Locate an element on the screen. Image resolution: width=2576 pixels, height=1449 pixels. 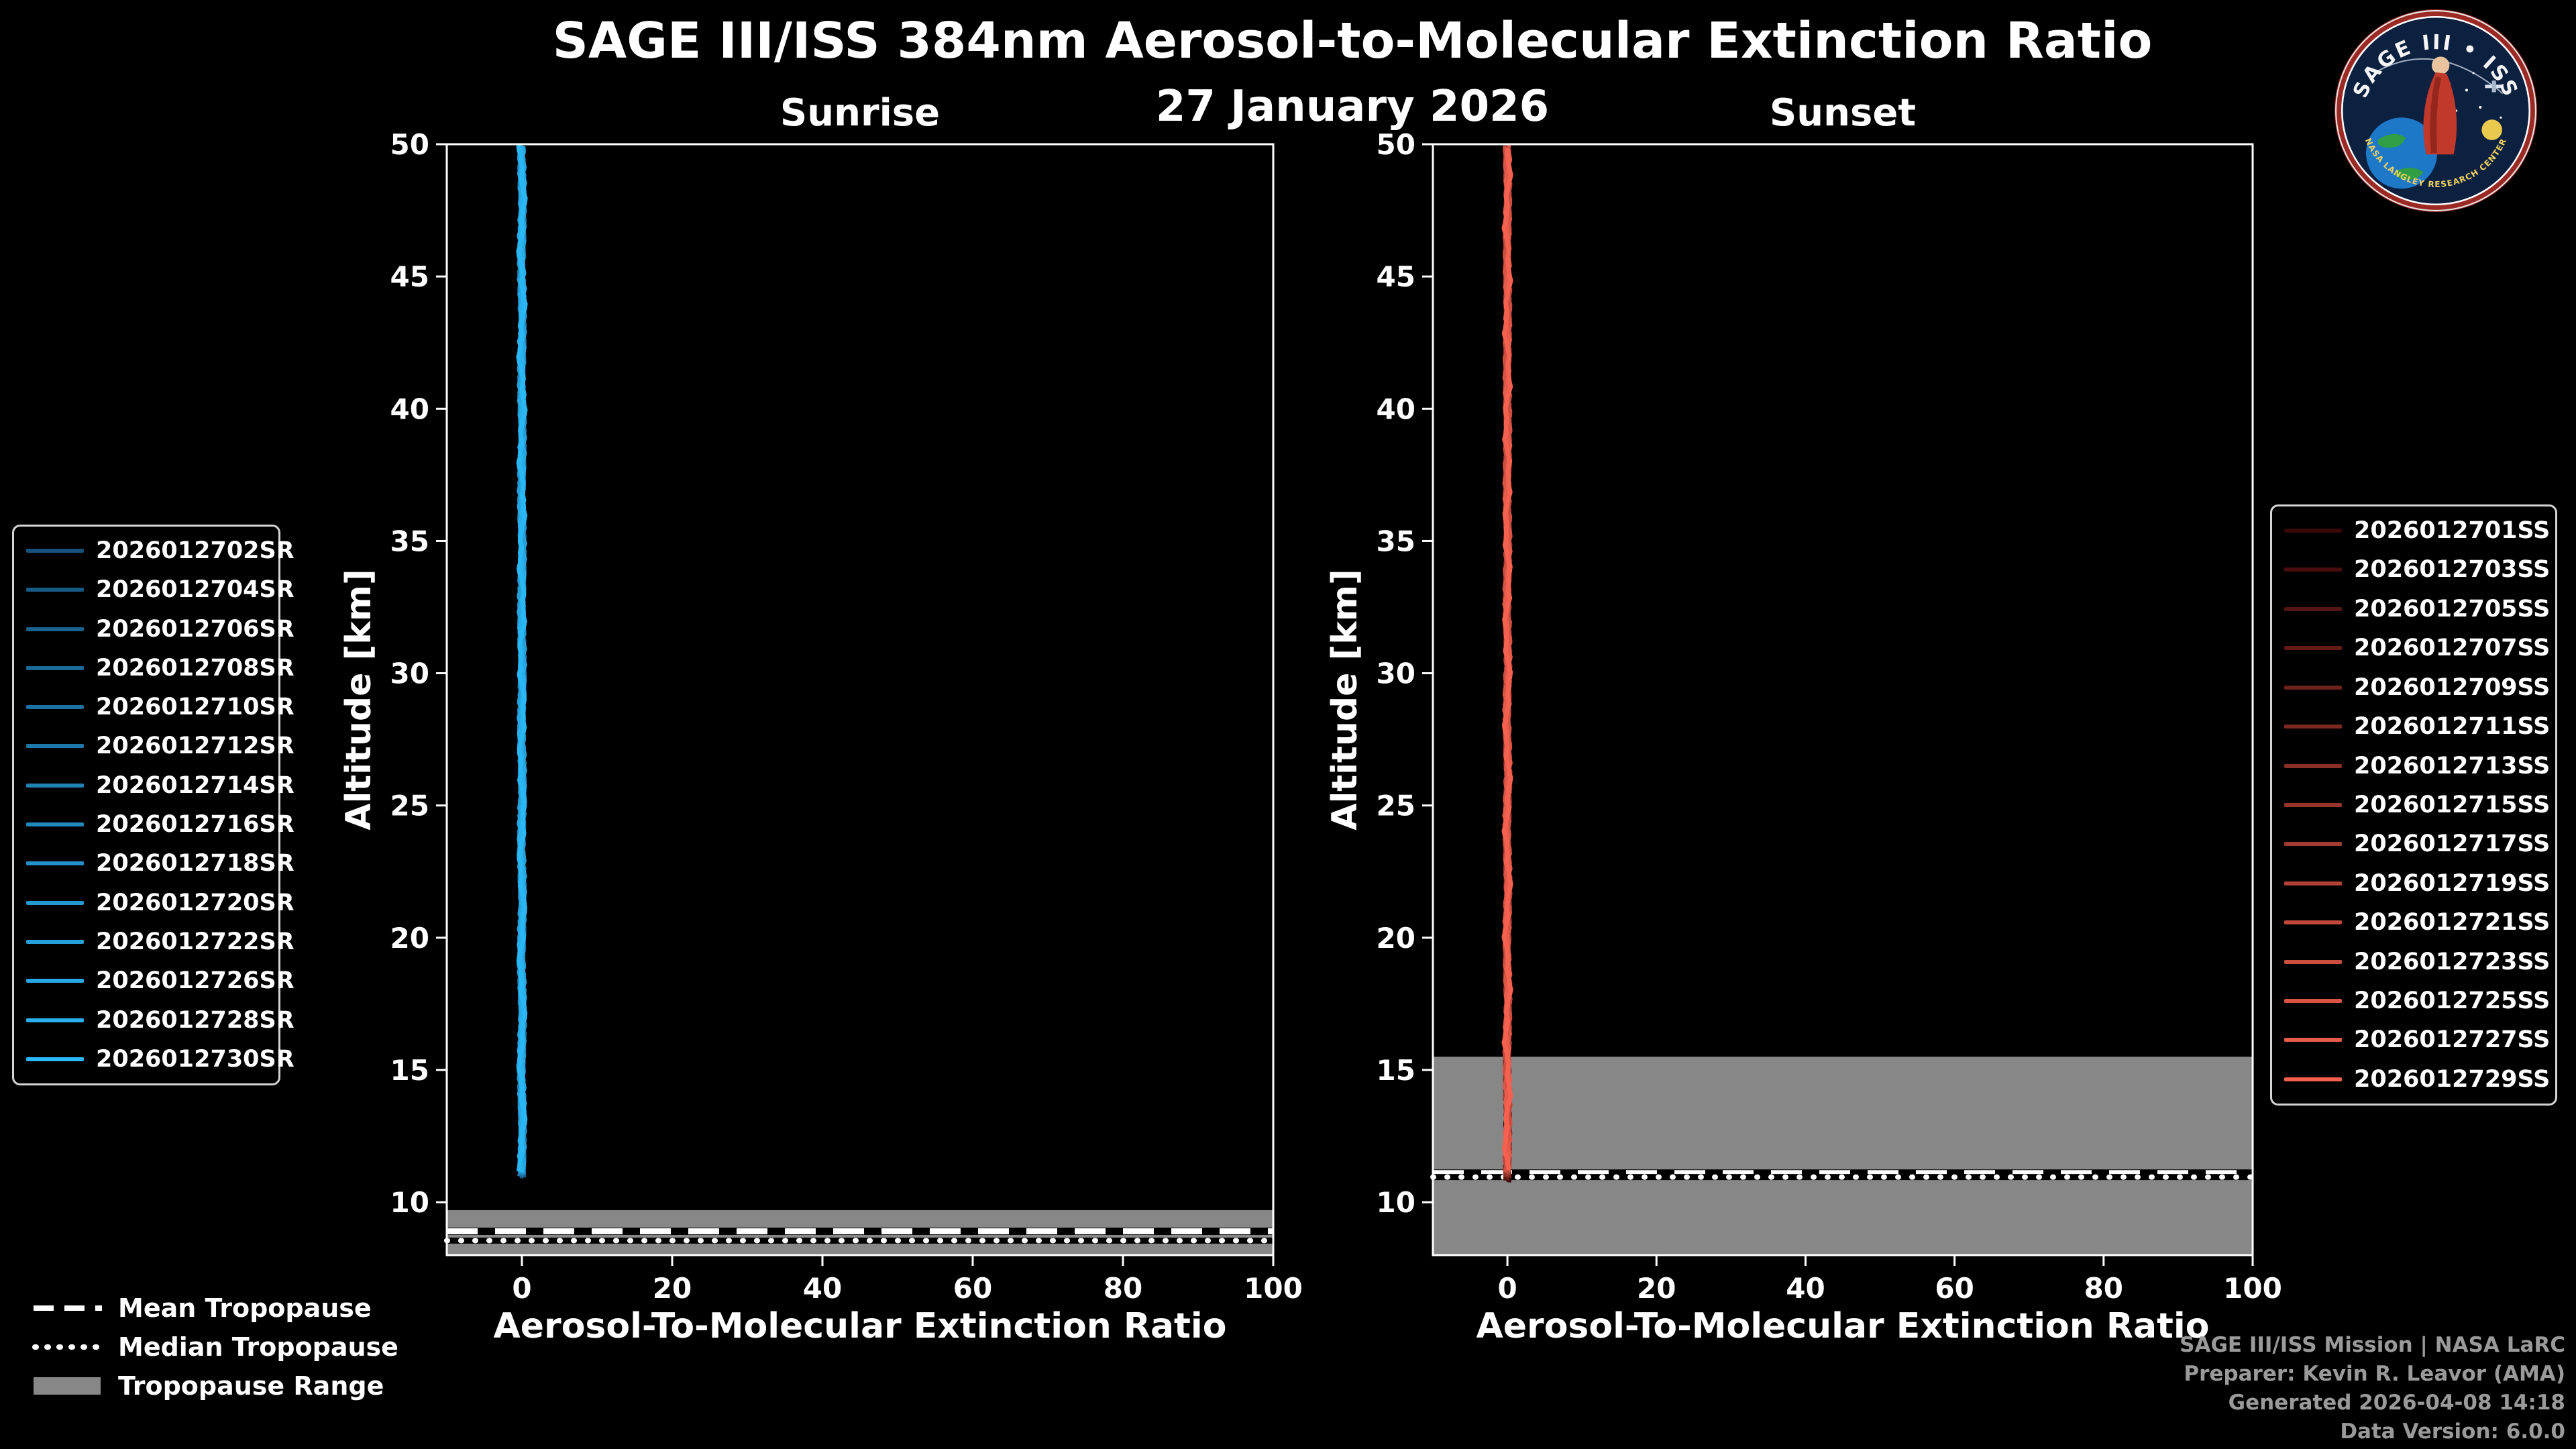
sunrise-legend-label: 2026012706SR is located at coordinates (195, 629).